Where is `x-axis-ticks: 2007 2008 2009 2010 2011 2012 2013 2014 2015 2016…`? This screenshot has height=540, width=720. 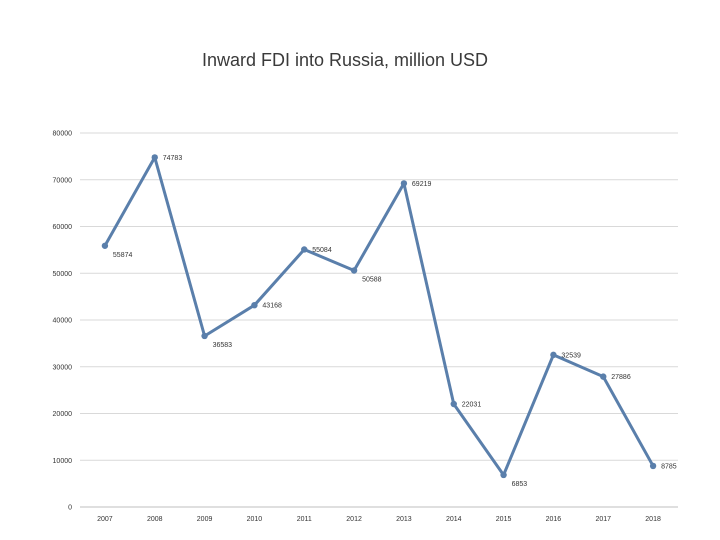
x-axis-ticks: 2007 2008 2009 2010 2011 2012 2013 2014 2015 2016… is located at coordinates (379, 519).